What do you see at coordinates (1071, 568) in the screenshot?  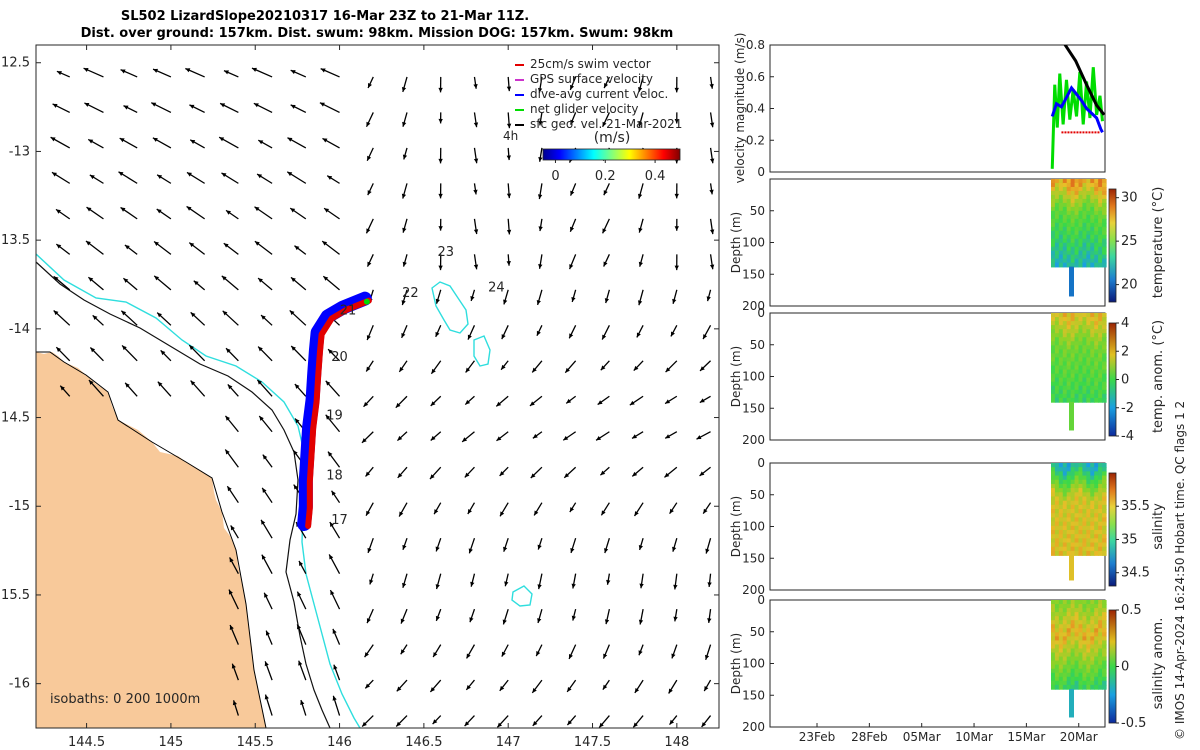 I see `section-tail` at bounding box center [1071, 568].